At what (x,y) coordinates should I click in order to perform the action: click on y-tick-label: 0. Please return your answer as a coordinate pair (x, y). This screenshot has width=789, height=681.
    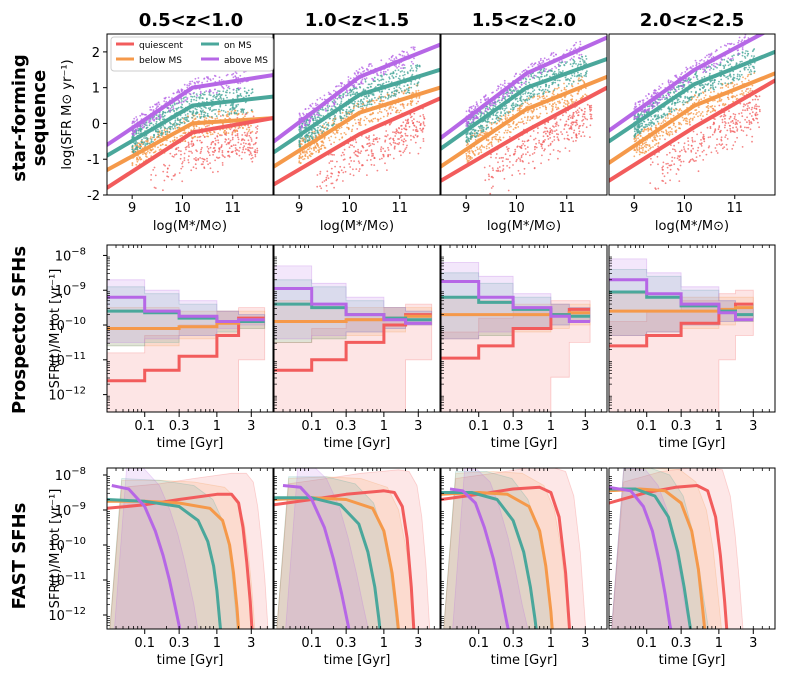
    Looking at the image, I should click on (96, 124).